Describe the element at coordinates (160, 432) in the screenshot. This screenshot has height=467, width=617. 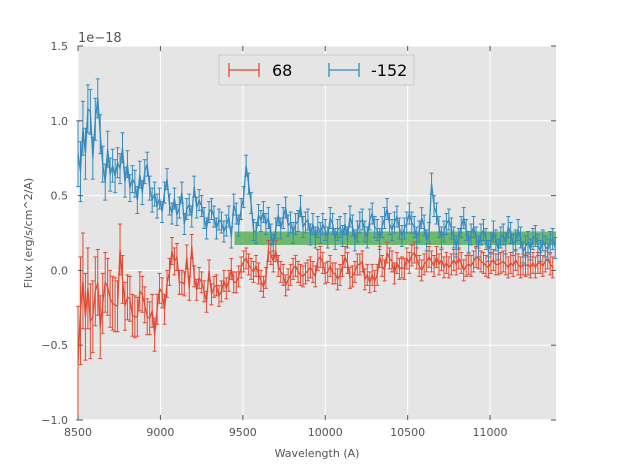
I see `x-tick-label: 9000` at that location.